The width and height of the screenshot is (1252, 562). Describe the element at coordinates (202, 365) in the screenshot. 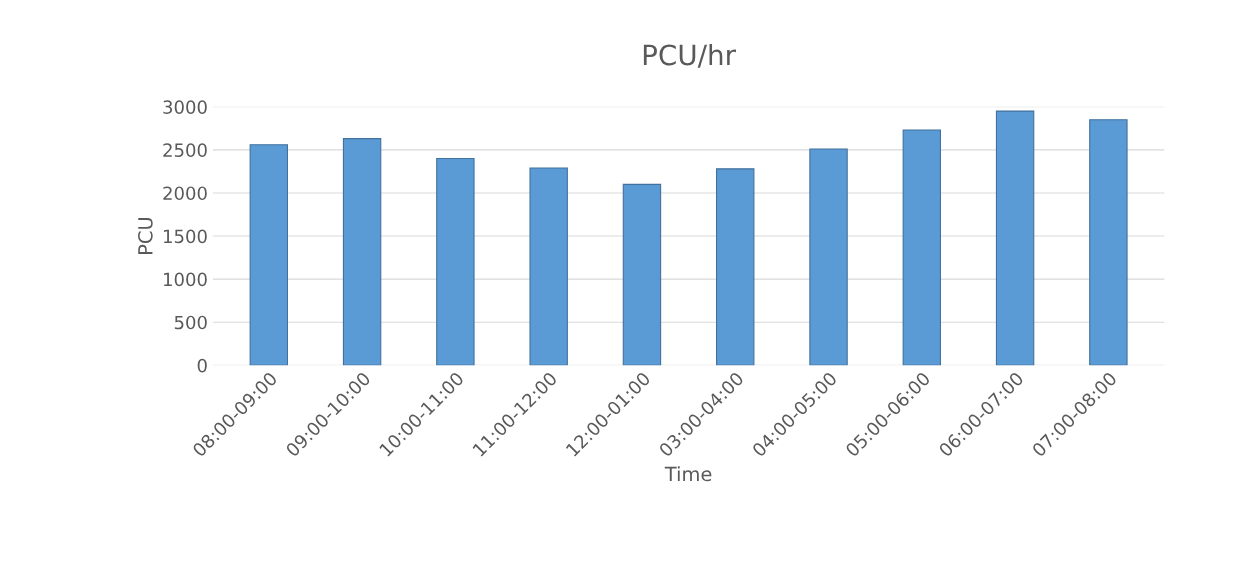

I see `y-tick-label: 0` at that location.